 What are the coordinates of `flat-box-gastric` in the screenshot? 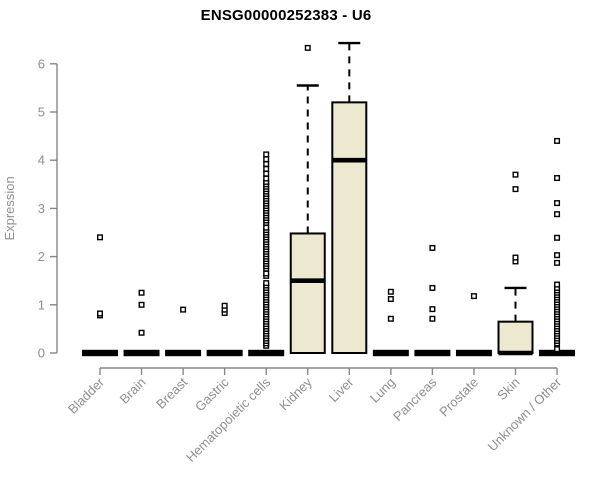 It's located at (224, 353).